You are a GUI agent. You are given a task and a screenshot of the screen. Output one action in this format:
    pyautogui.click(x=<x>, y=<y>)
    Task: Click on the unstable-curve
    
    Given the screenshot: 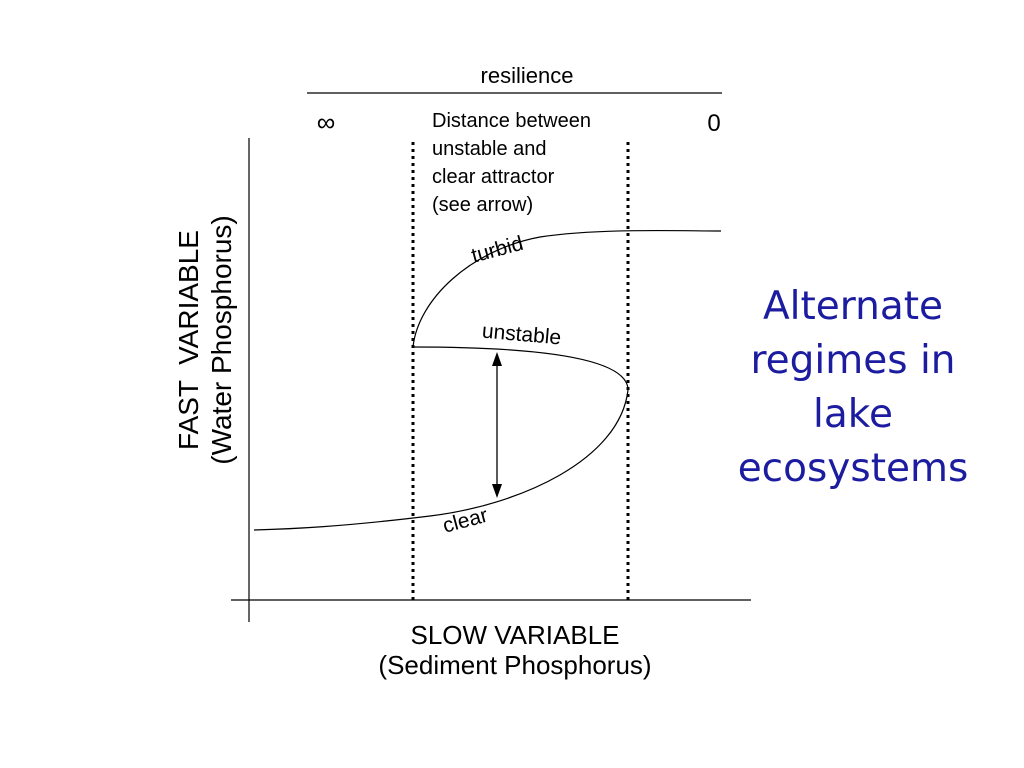 What is the action you would take?
    pyautogui.click(x=520, y=368)
    